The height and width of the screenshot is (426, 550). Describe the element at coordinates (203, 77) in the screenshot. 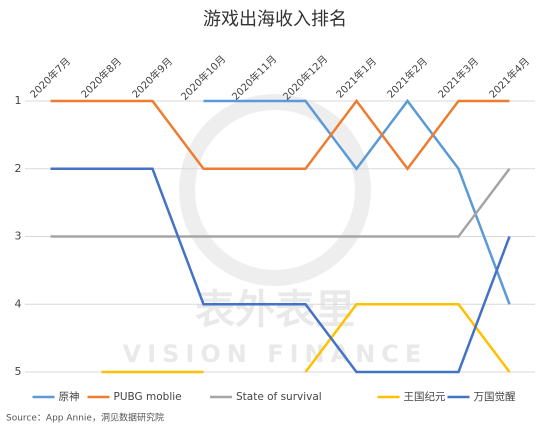

I see `x-tick-label: 2020年10月` at that location.